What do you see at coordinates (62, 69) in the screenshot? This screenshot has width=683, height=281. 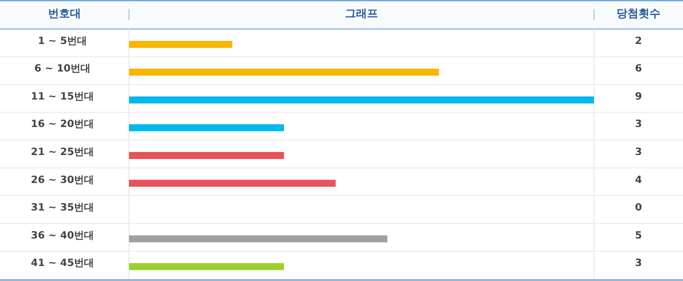 I see `y-tick-label: 6 ~ 10번대` at bounding box center [62, 69].